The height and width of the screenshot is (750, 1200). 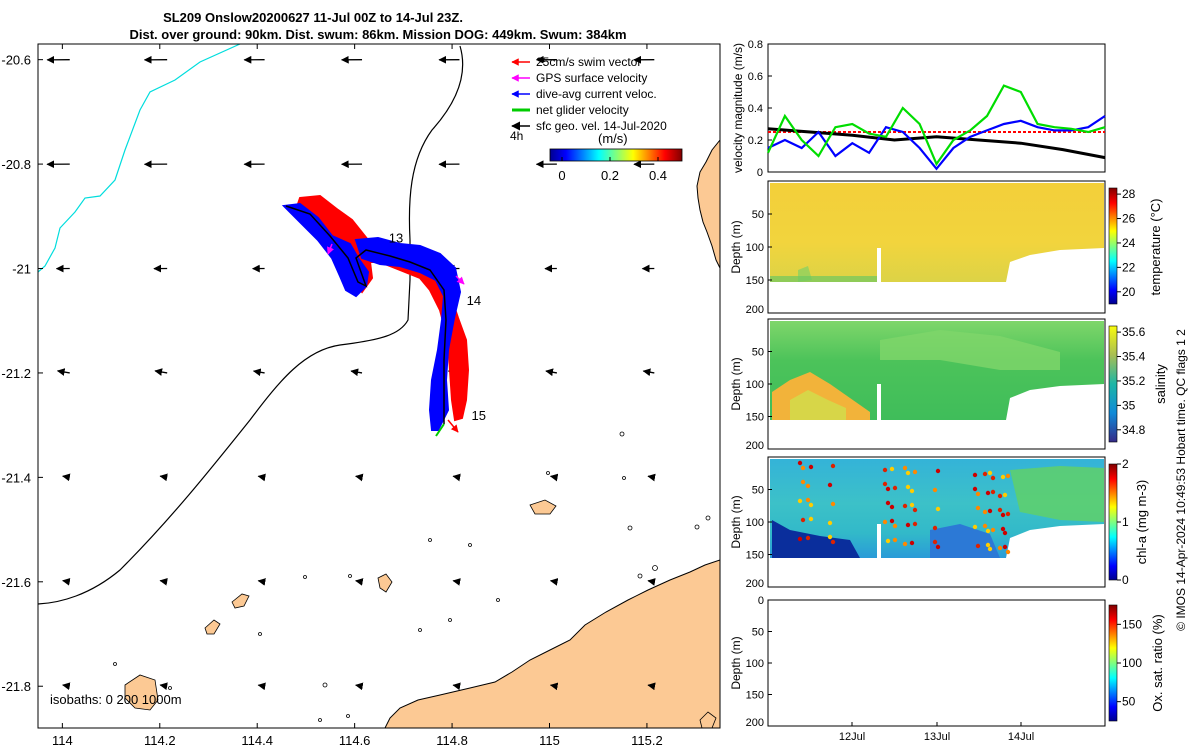 I want to click on chl-a-ytick-label-2: 150, so click(x=755, y=556).